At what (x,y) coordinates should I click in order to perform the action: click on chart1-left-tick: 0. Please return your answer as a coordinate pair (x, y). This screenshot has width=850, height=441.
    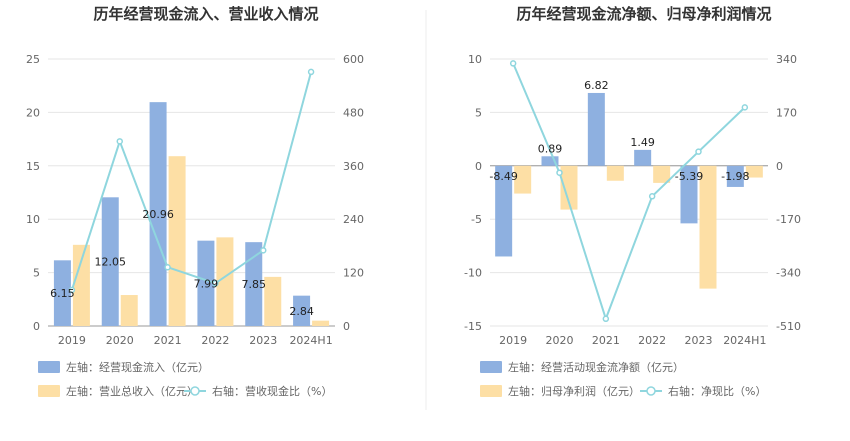
    Looking at the image, I should click on (36, 326).